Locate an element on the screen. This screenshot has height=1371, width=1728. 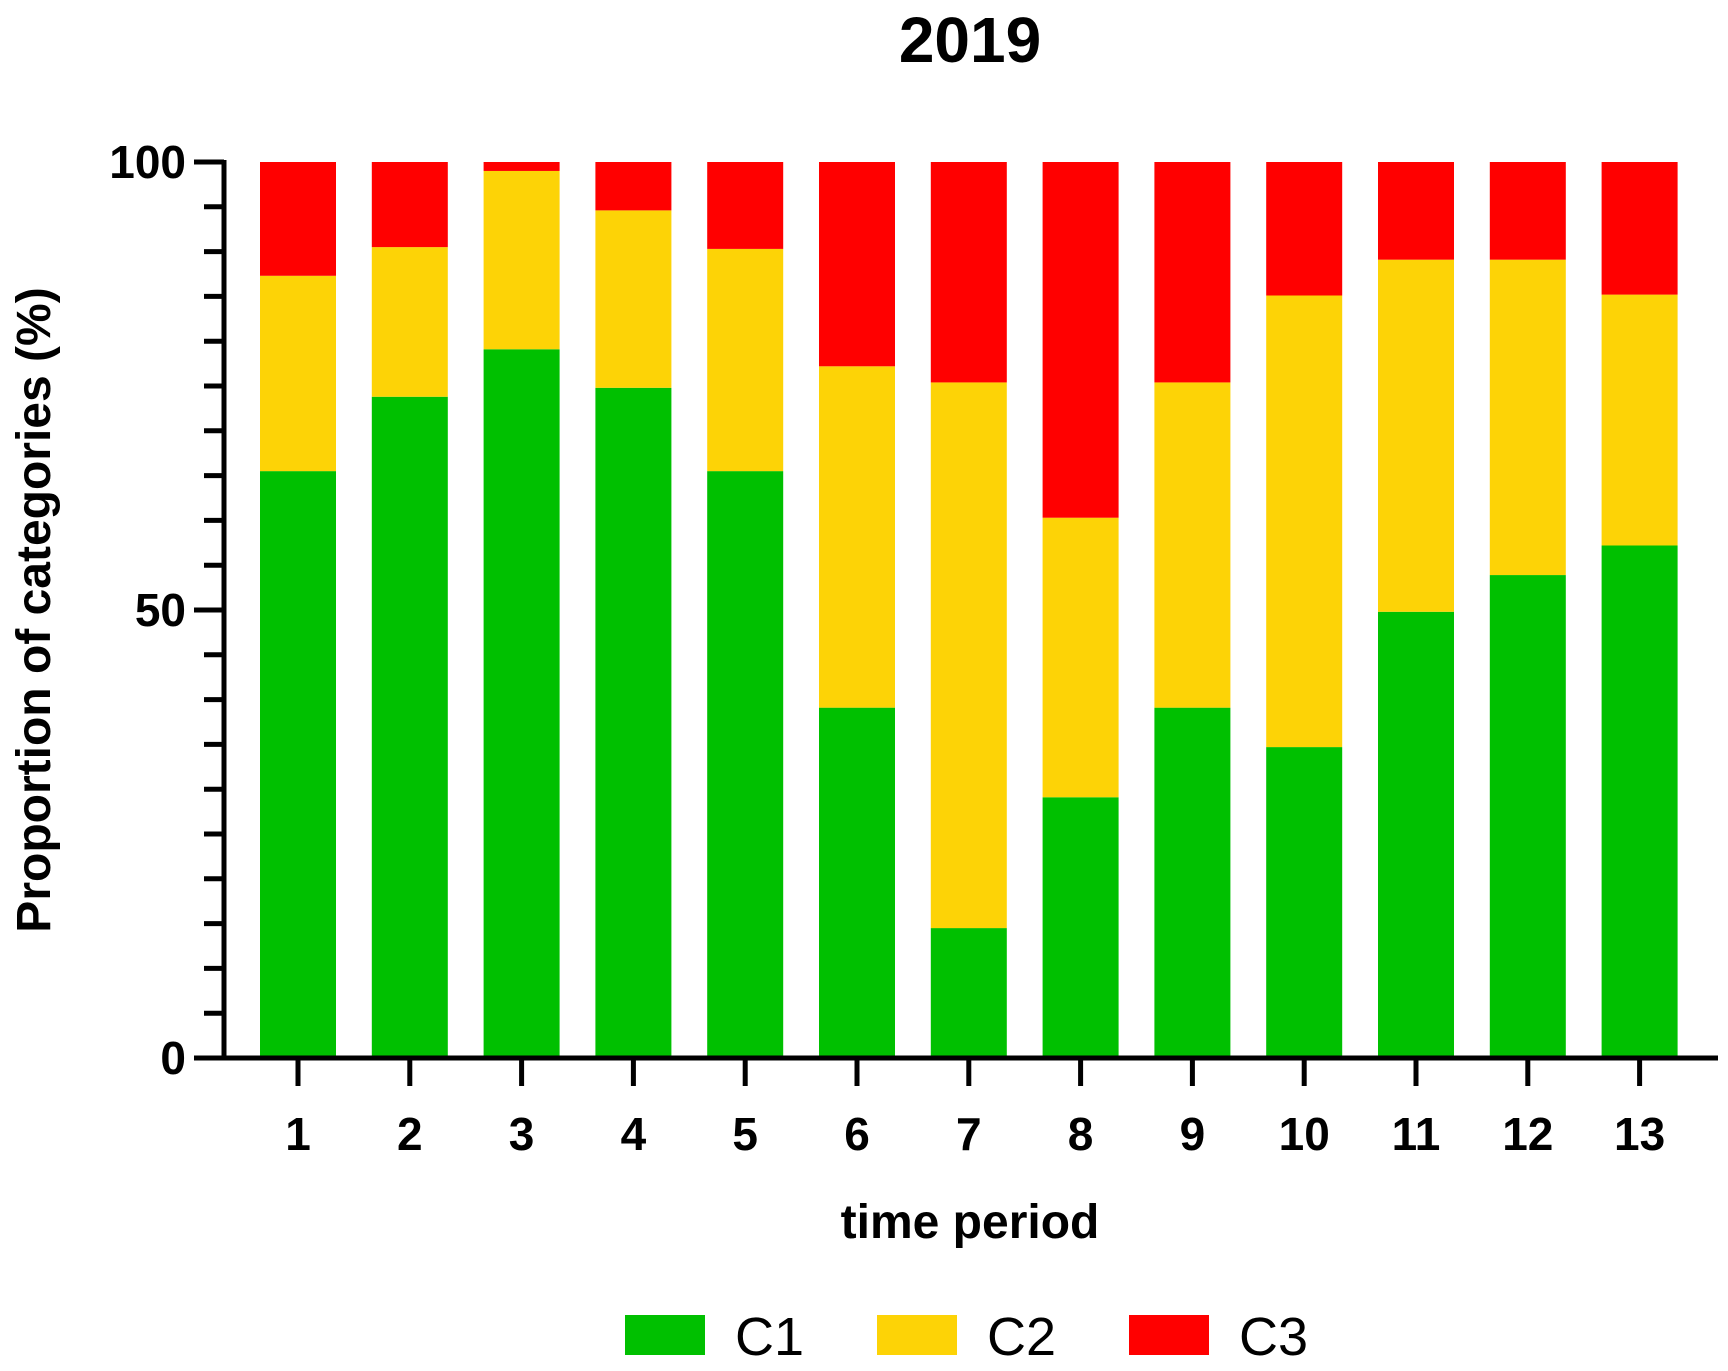
x-tick-labels: 1 2 3 4 5 6 7 8 9 10 11 12 13 is located at coordinates (975, 1134).